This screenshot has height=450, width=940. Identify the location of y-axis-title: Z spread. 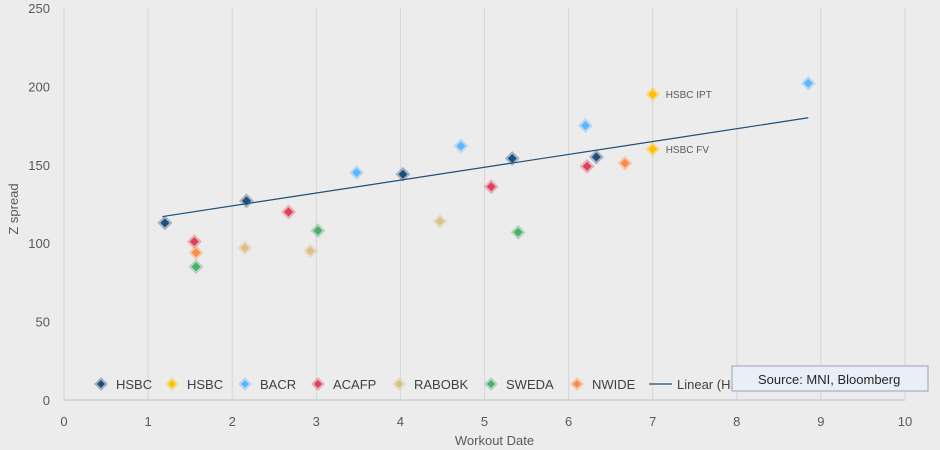
(13, 208).